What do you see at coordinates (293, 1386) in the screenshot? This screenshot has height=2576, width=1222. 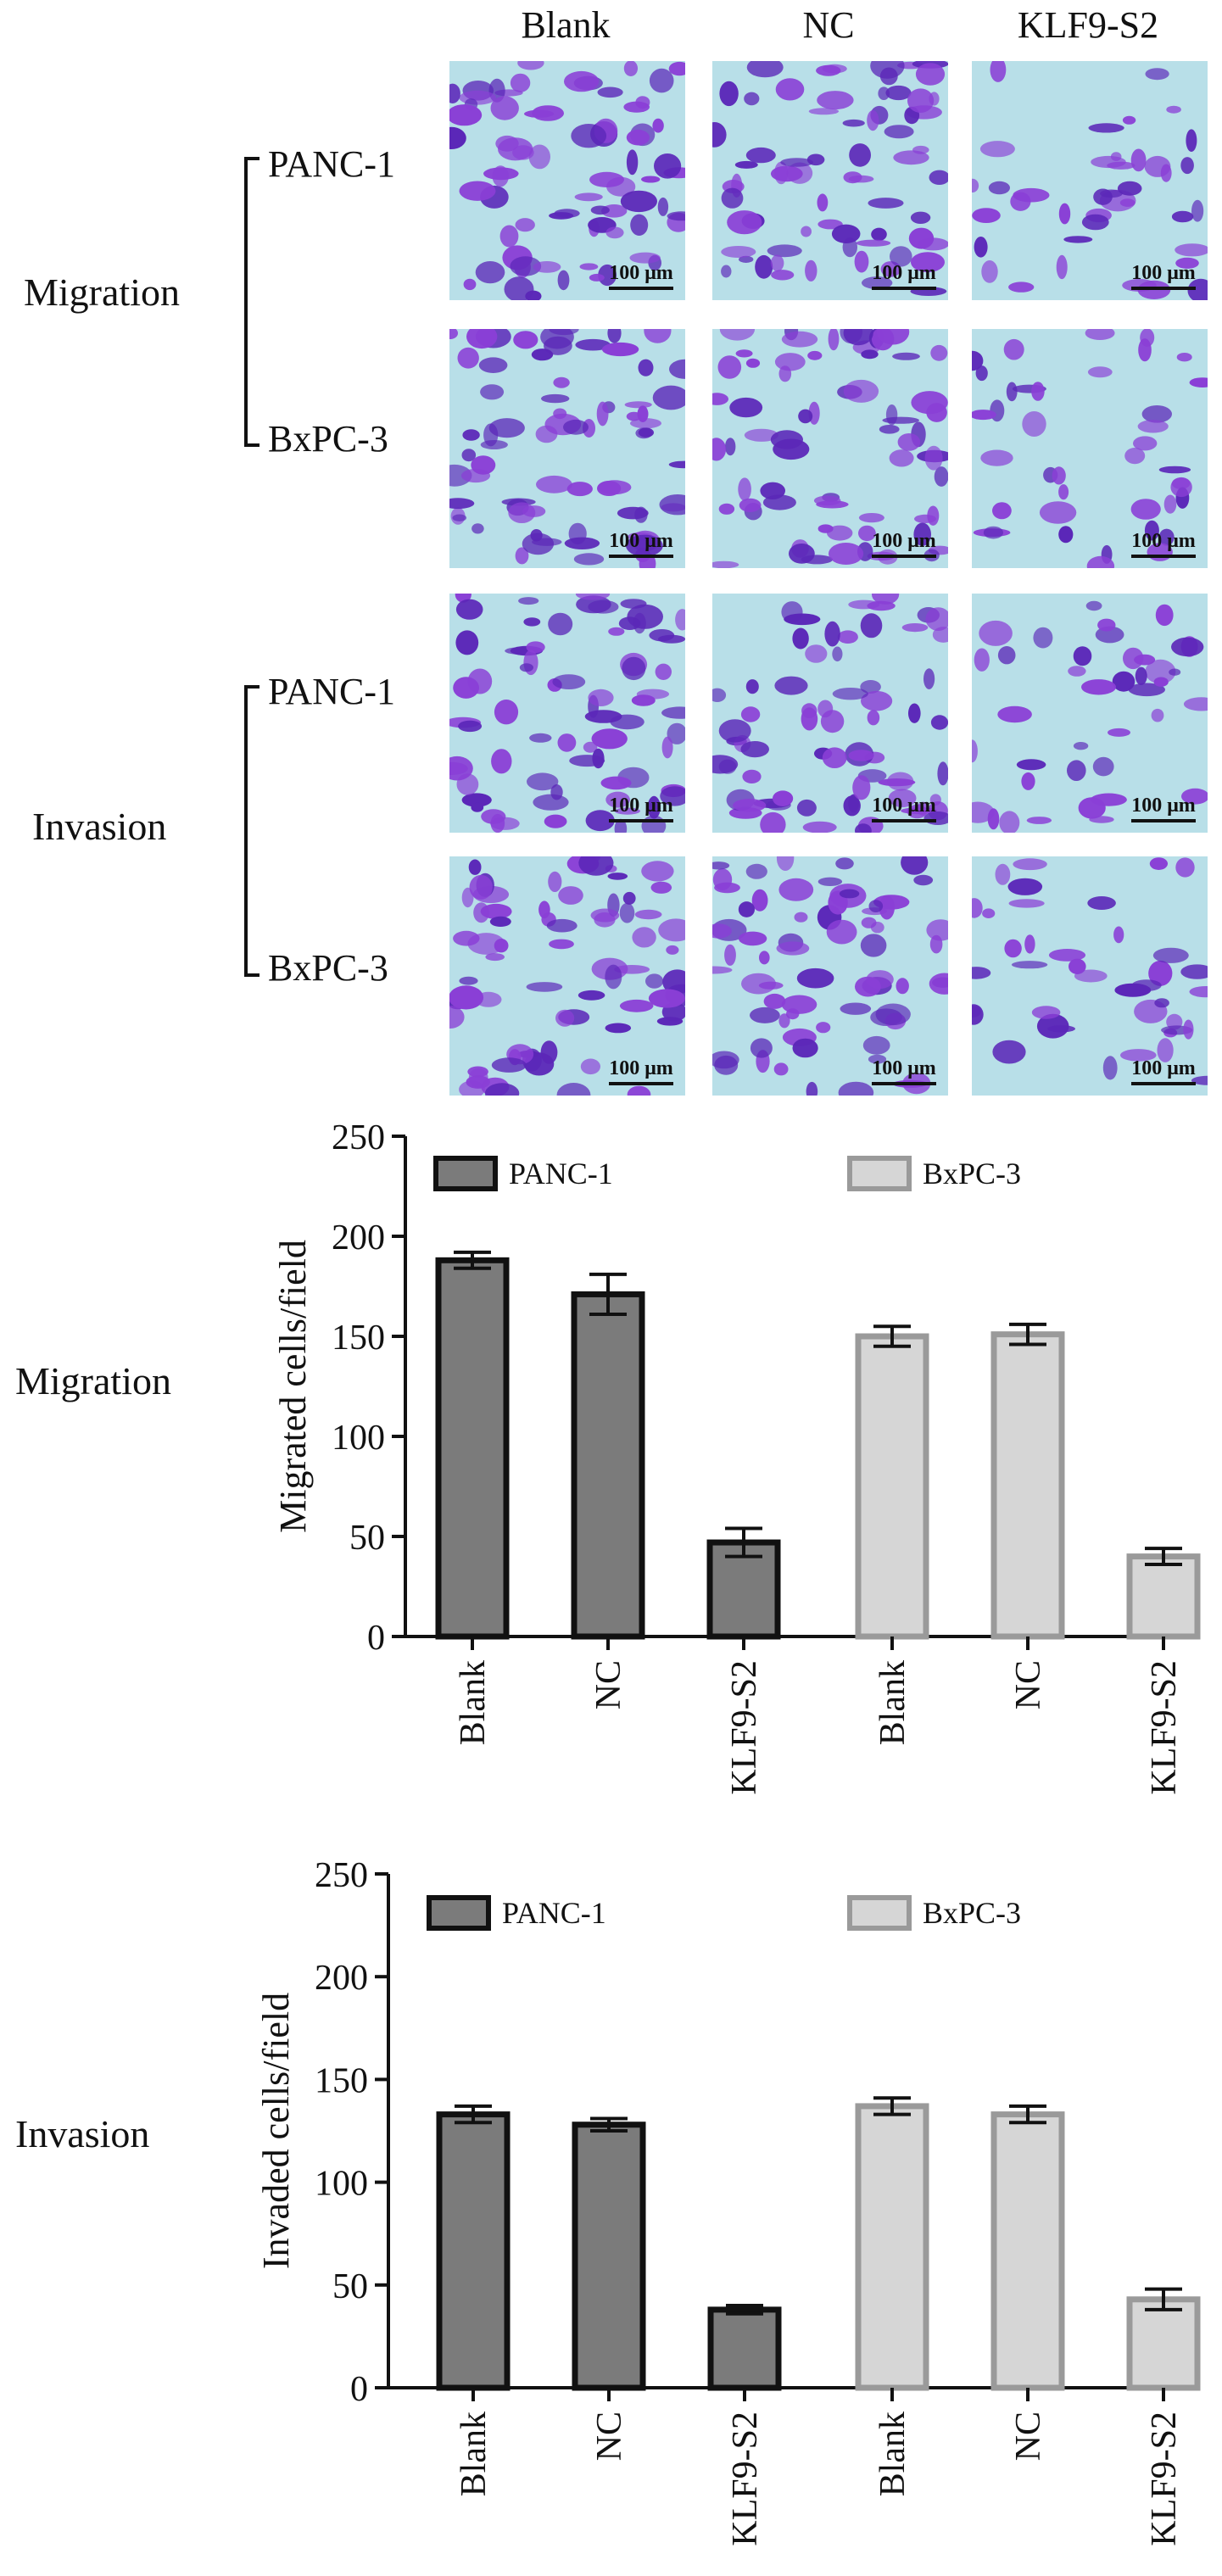 I see `y-axis-label: Migrated cells/field` at bounding box center [293, 1386].